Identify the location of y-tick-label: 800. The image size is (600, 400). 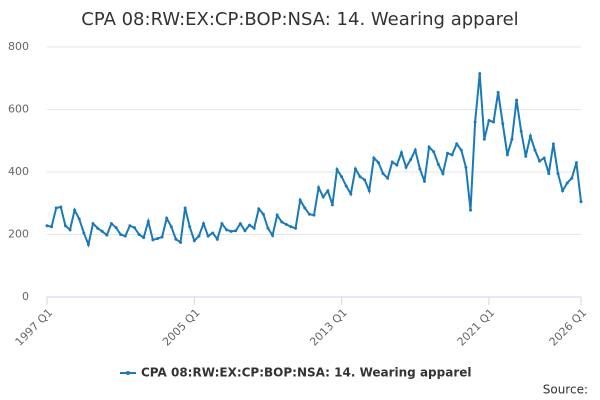
(18, 46).